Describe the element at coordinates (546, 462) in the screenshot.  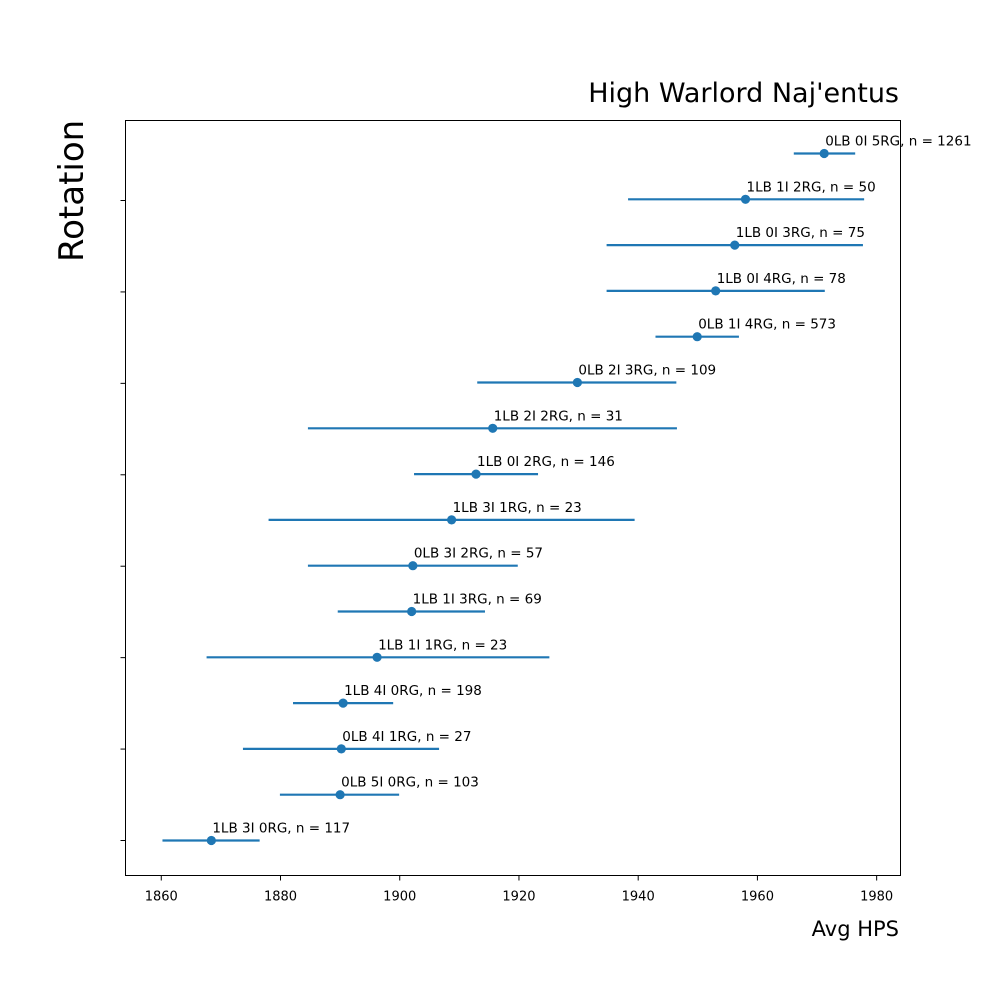
I see `point-label: 1LB 0I 2RG, n = 146` at that location.